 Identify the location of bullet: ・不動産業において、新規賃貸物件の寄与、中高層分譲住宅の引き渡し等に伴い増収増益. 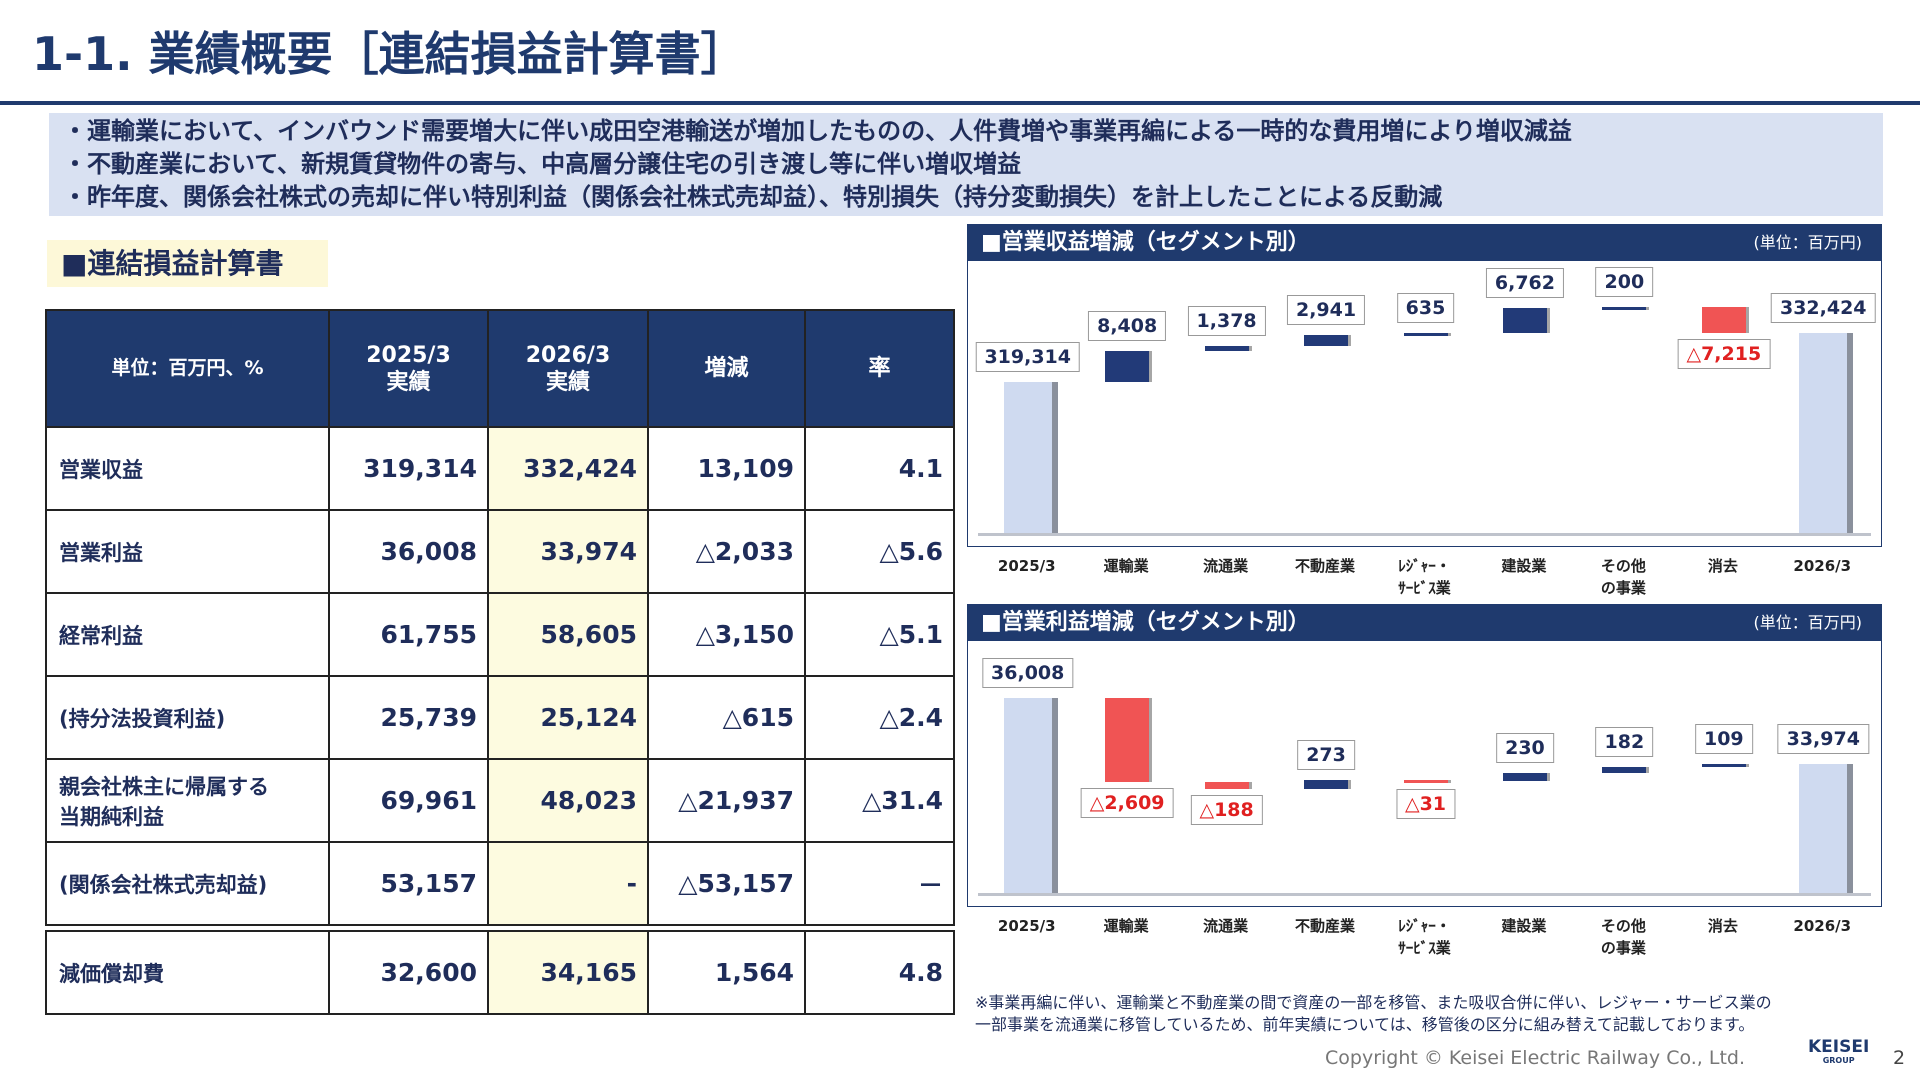
(542, 164).